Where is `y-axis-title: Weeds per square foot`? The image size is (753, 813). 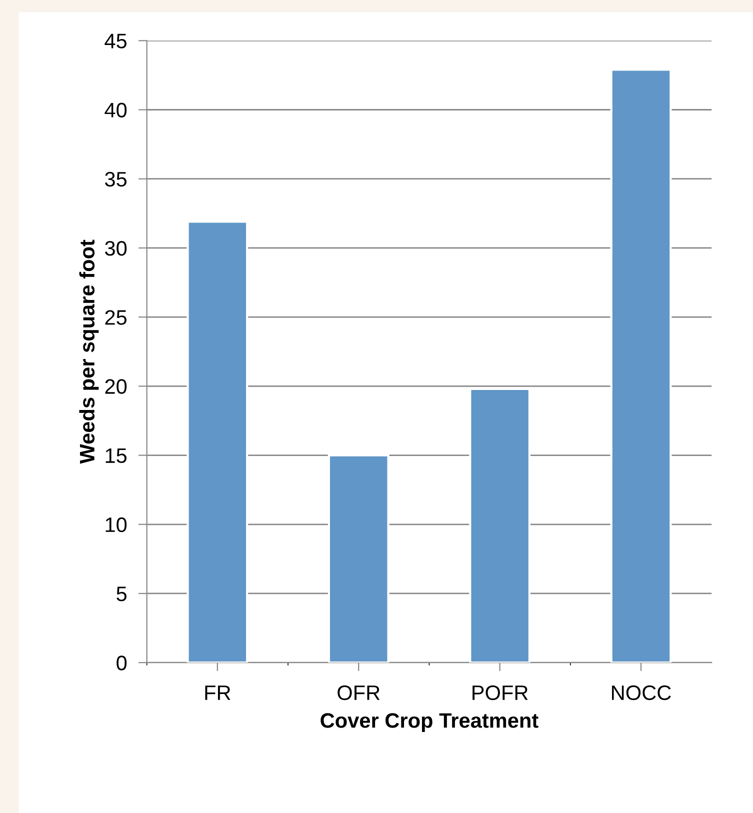 y-axis-title: Weeds per square foot is located at coordinates (89, 352).